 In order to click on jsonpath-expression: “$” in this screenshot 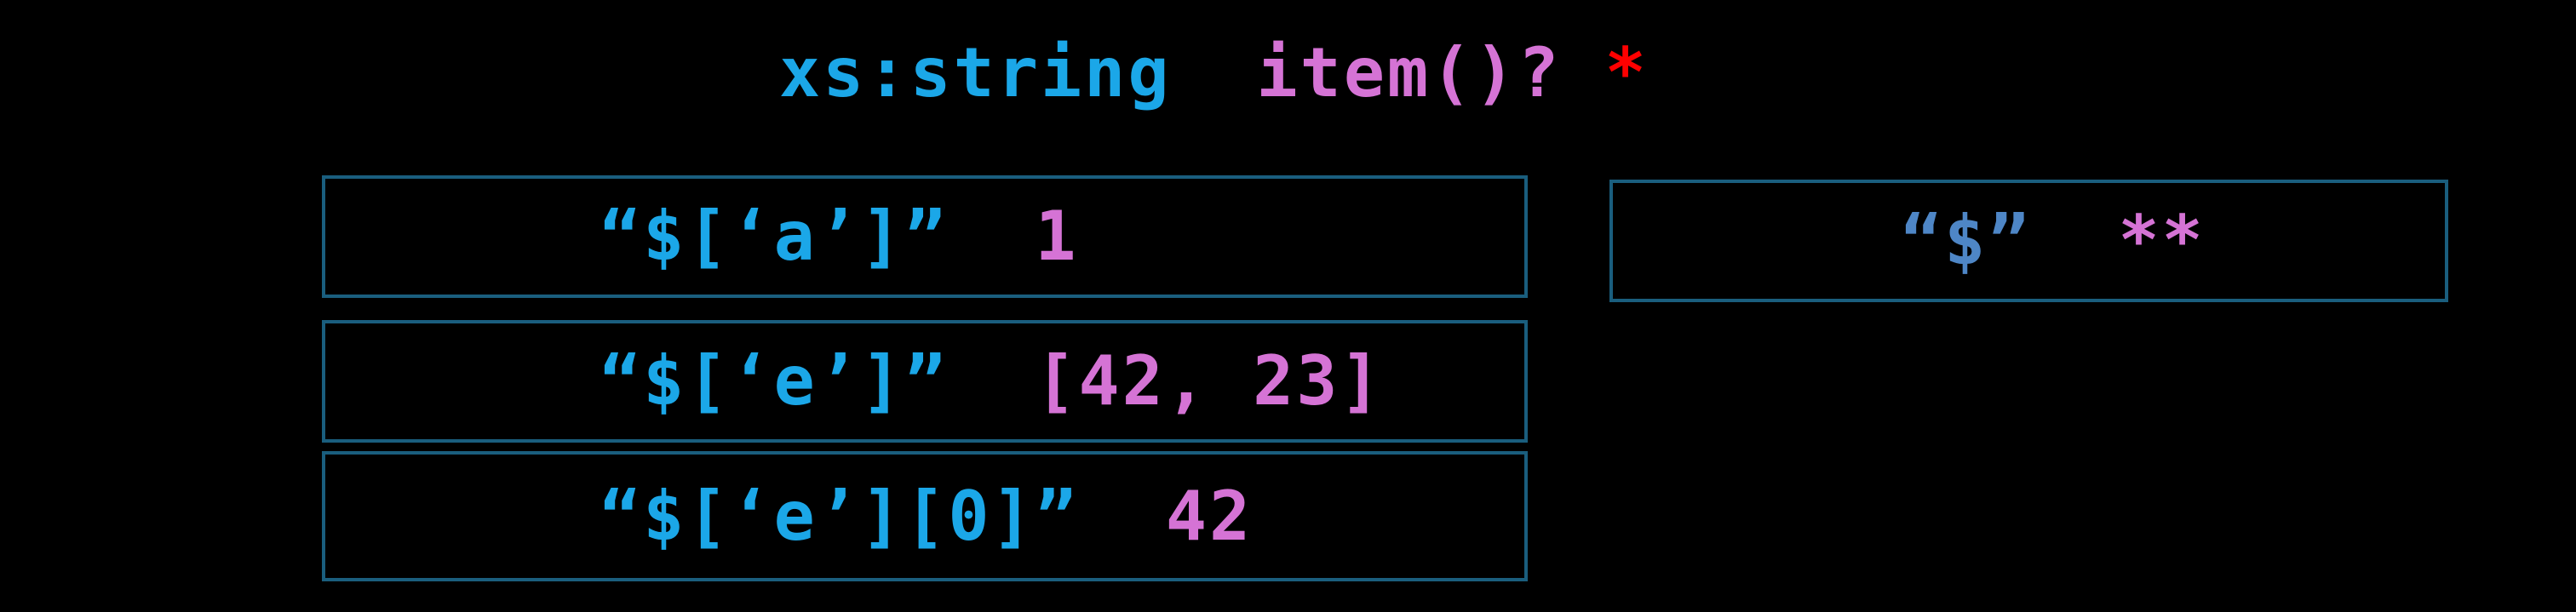, I will do `click(1966, 240)`.